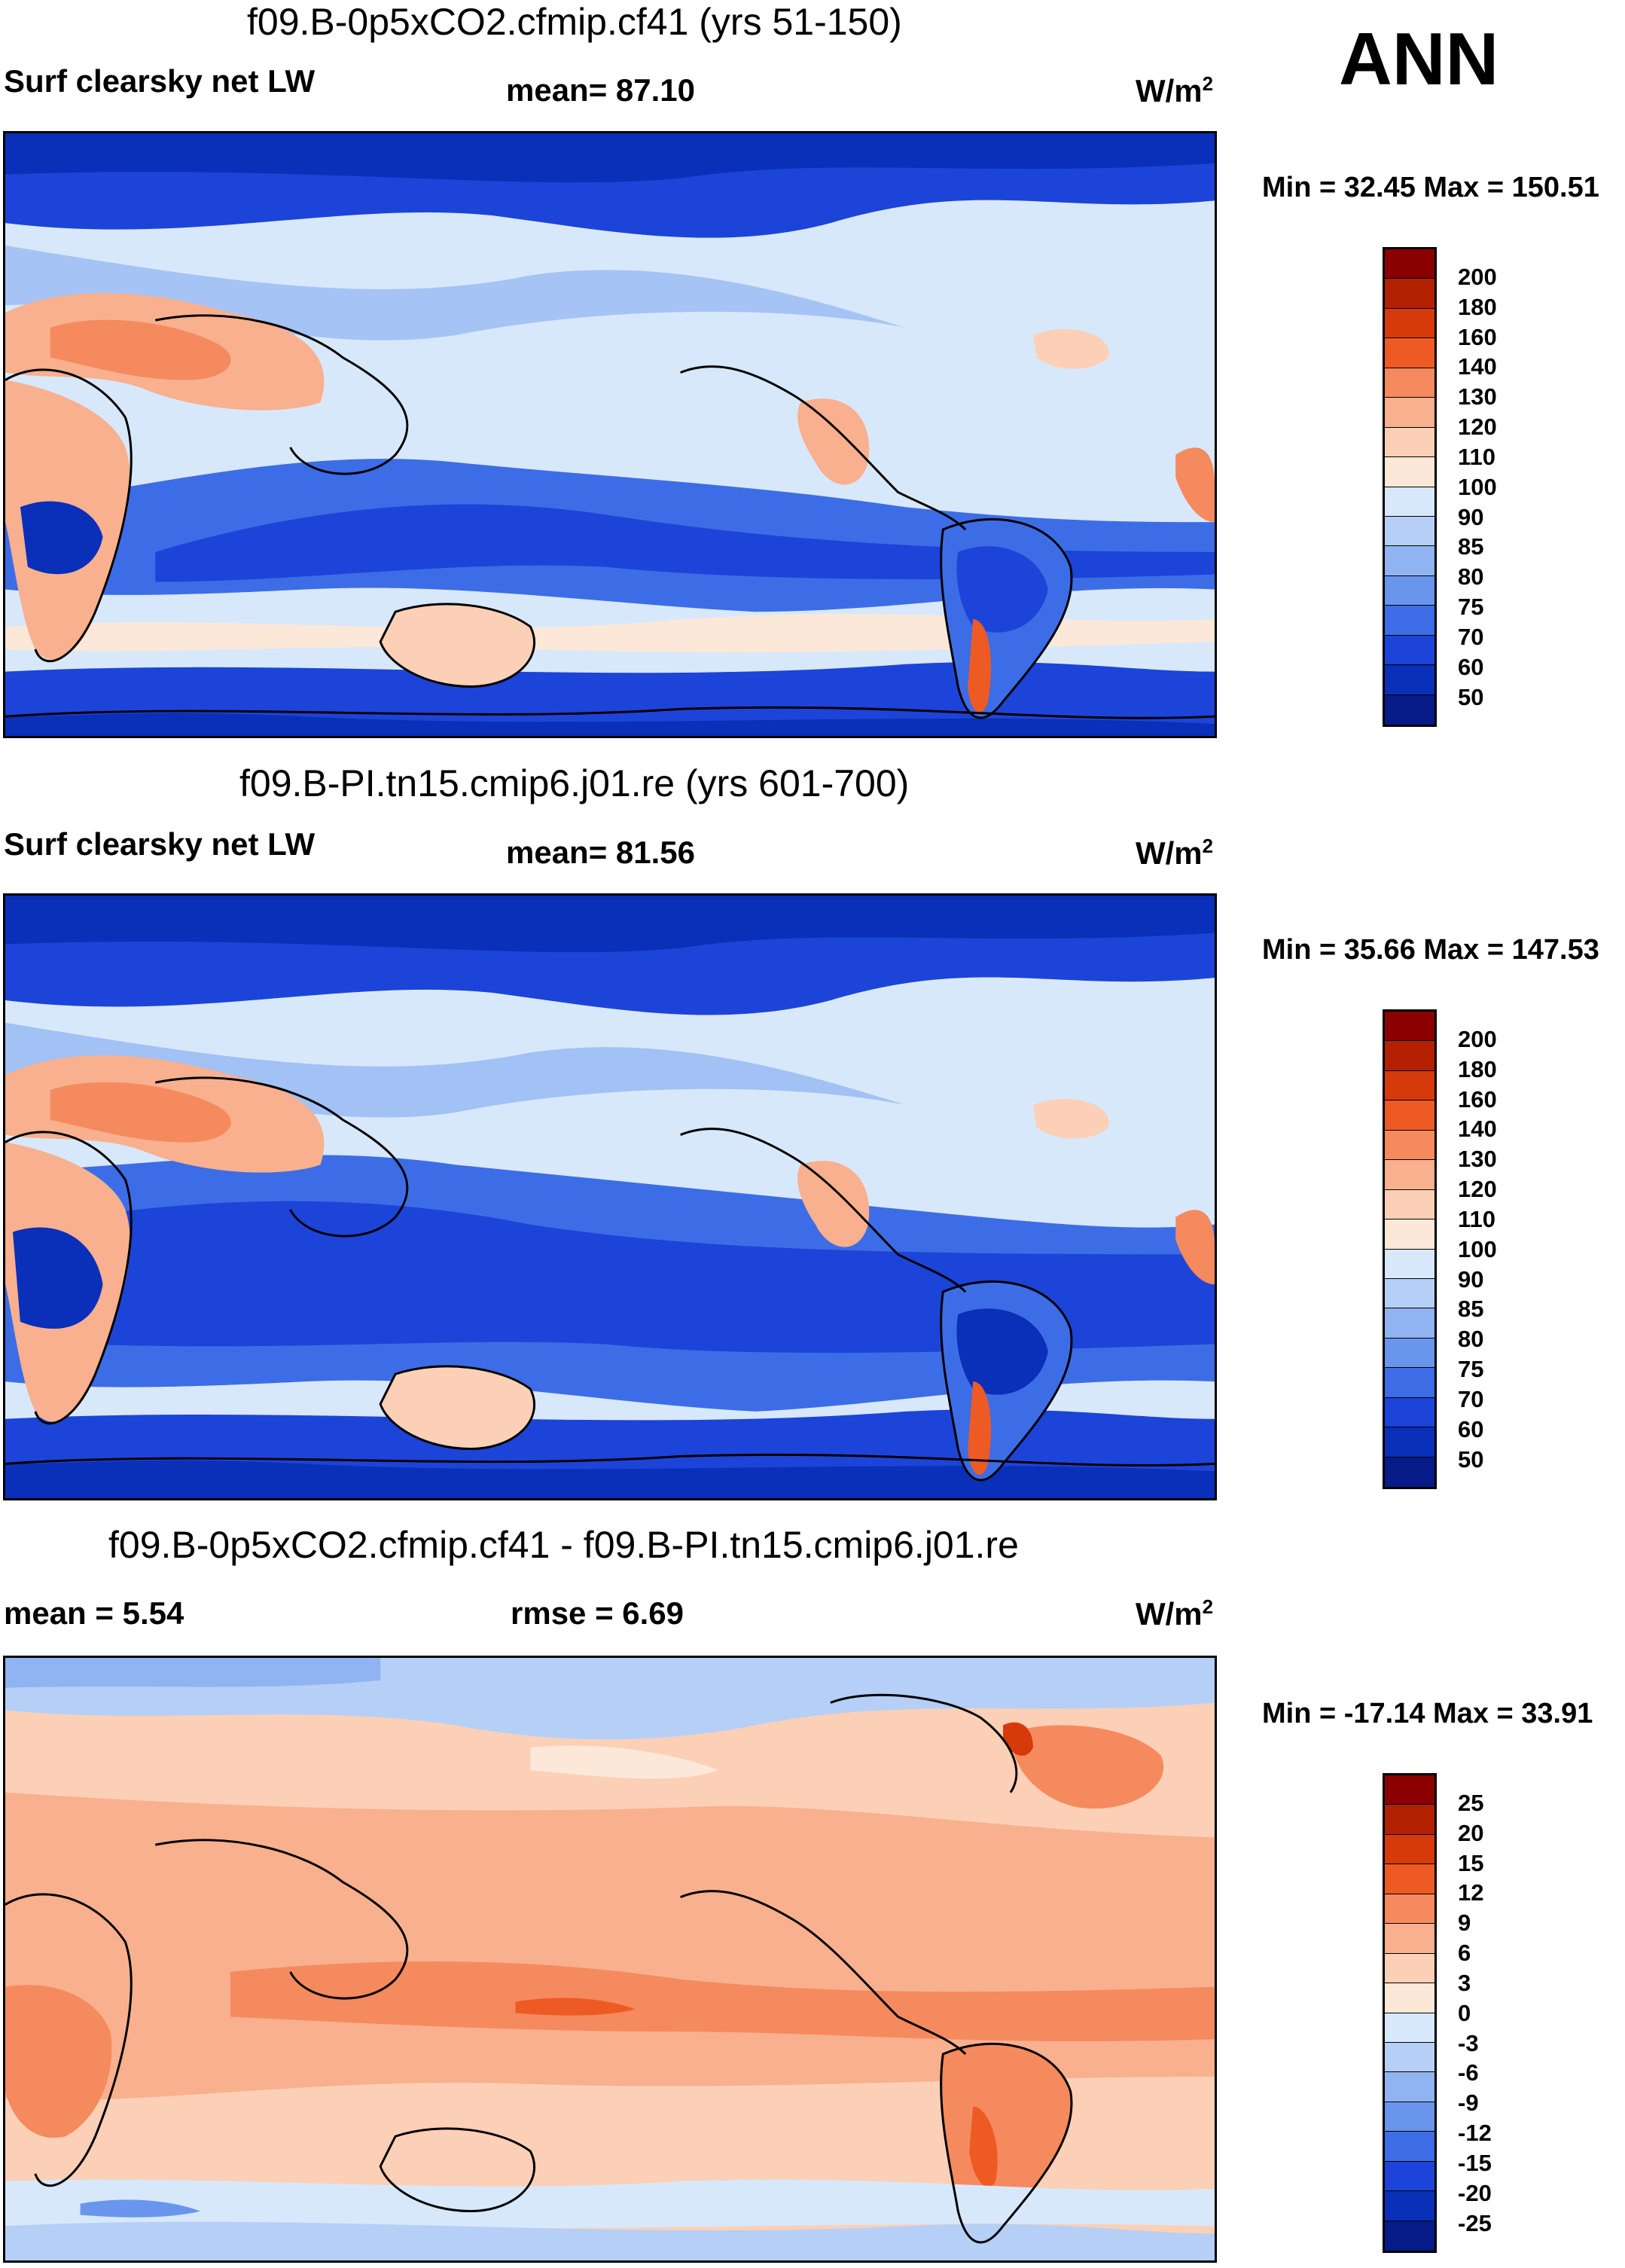 The height and width of the screenshot is (2268, 1625). Describe the element at coordinates (610, 633) in the screenshot. I see `sh-warm-band` at that location.